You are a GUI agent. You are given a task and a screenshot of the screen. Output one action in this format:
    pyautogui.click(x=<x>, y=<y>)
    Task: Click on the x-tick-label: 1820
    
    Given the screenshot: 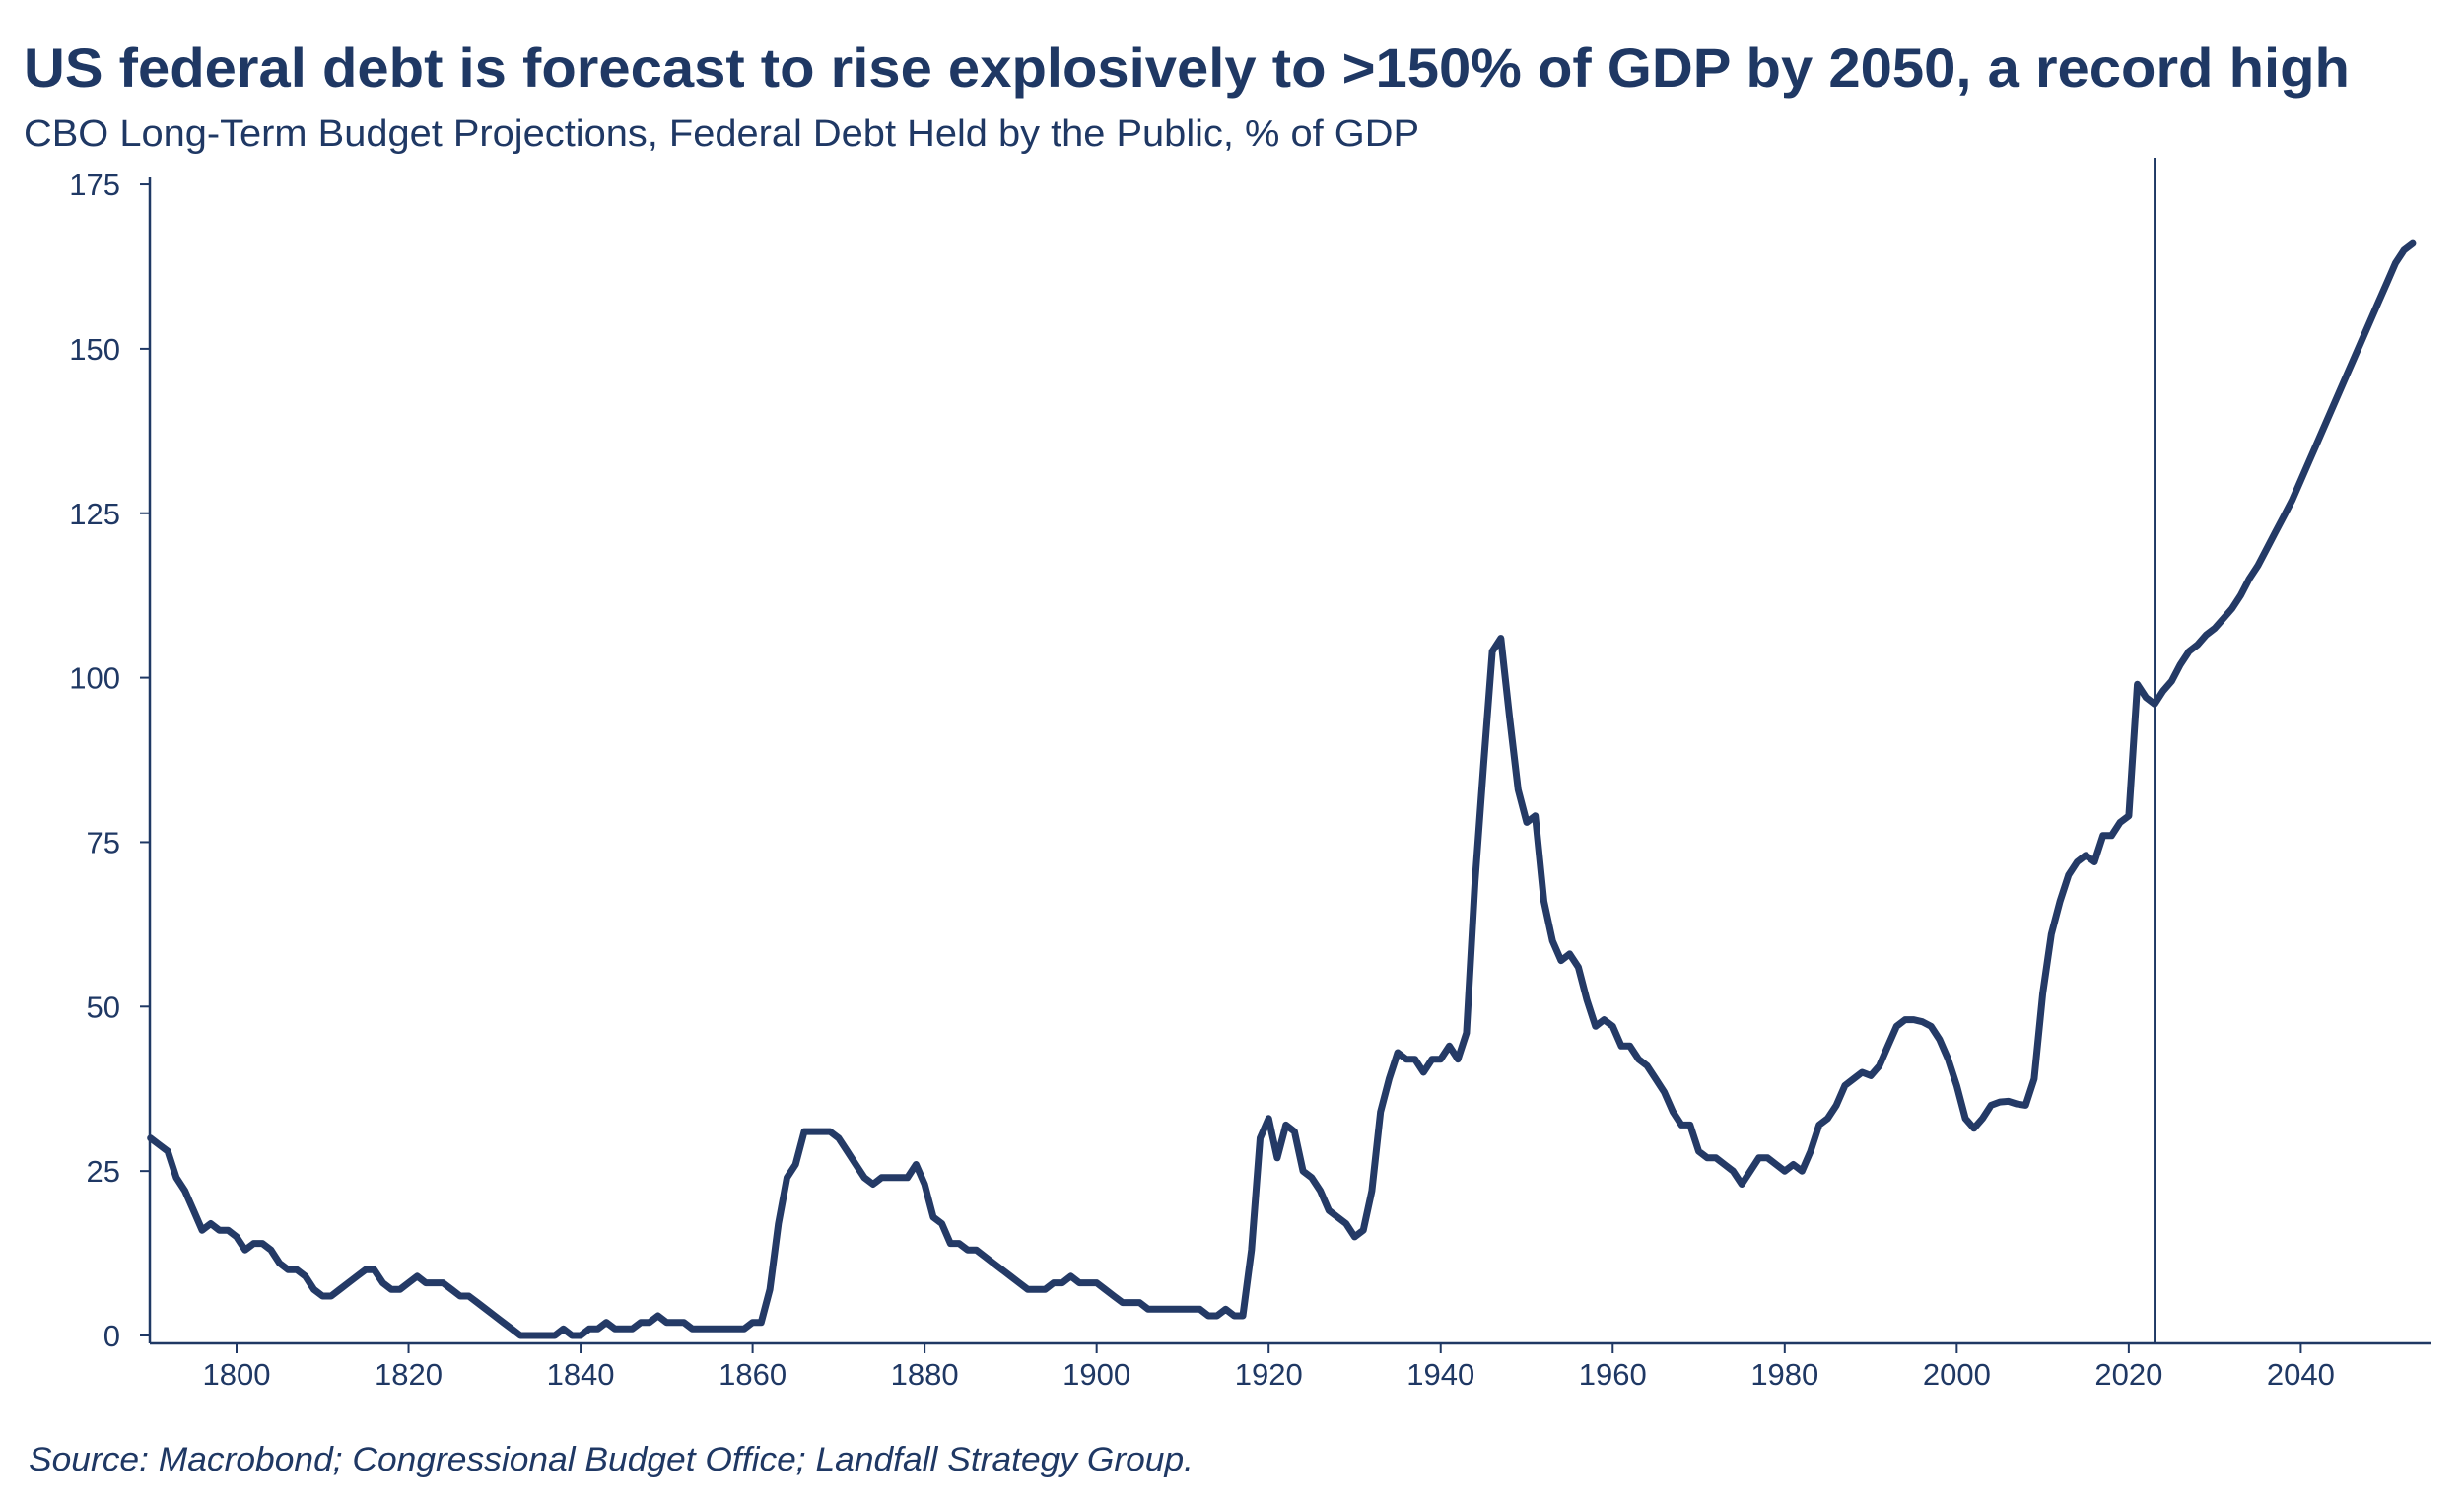 What is the action you would take?
    pyautogui.click(x=409, y=1374)
    